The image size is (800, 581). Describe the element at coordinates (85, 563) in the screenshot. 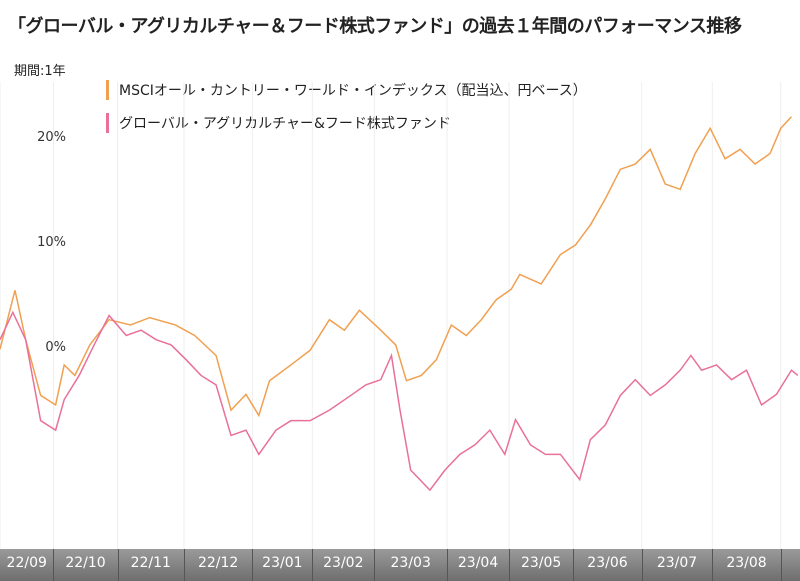

I see `x-tick-label: 22/10` at that location.